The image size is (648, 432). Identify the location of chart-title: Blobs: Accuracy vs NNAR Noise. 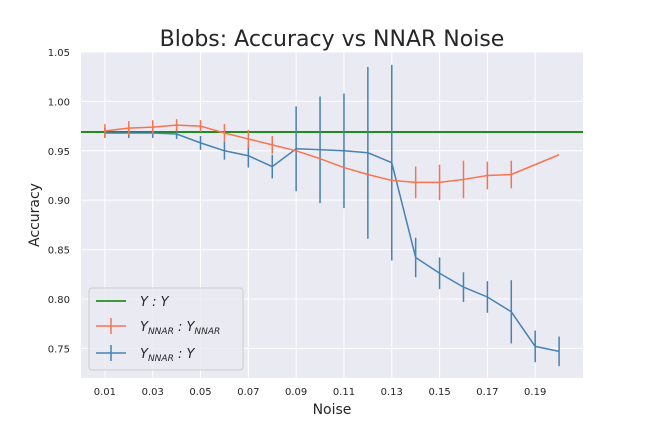
(332, 39).